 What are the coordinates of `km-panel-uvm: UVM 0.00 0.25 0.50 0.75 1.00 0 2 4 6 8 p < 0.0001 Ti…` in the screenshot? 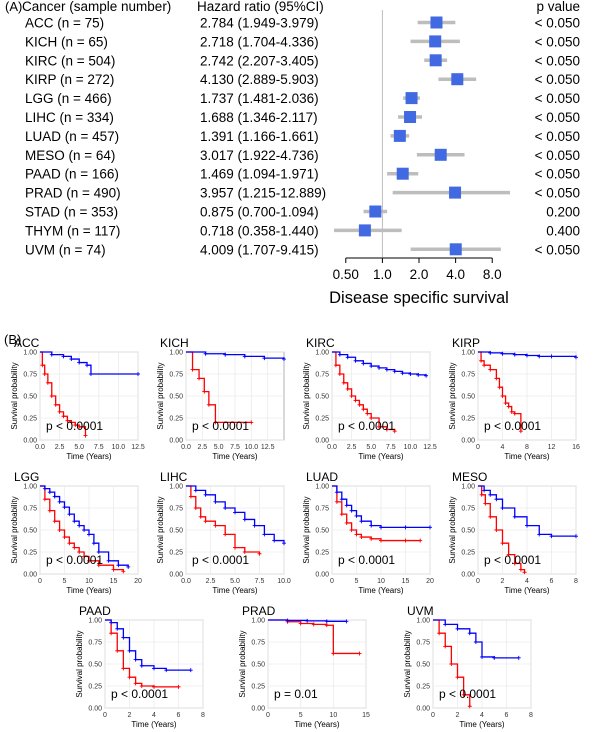 It's located at (468, 666).